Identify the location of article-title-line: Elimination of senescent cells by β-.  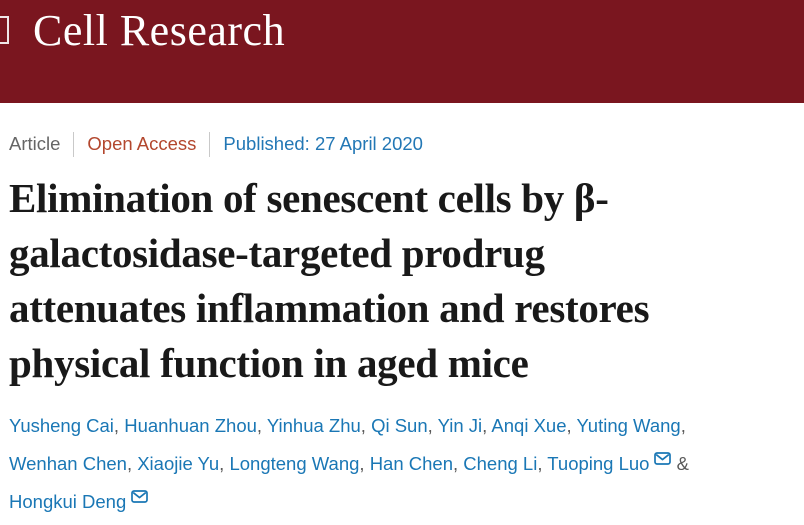
(309, 198).